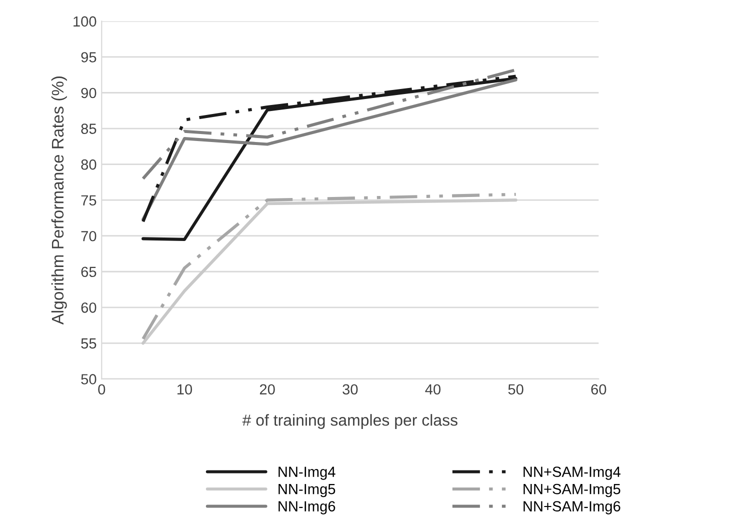  Describe the element at coordinates (88, 307) in the screenshot. I see `y-tick-label: 60` at that location.